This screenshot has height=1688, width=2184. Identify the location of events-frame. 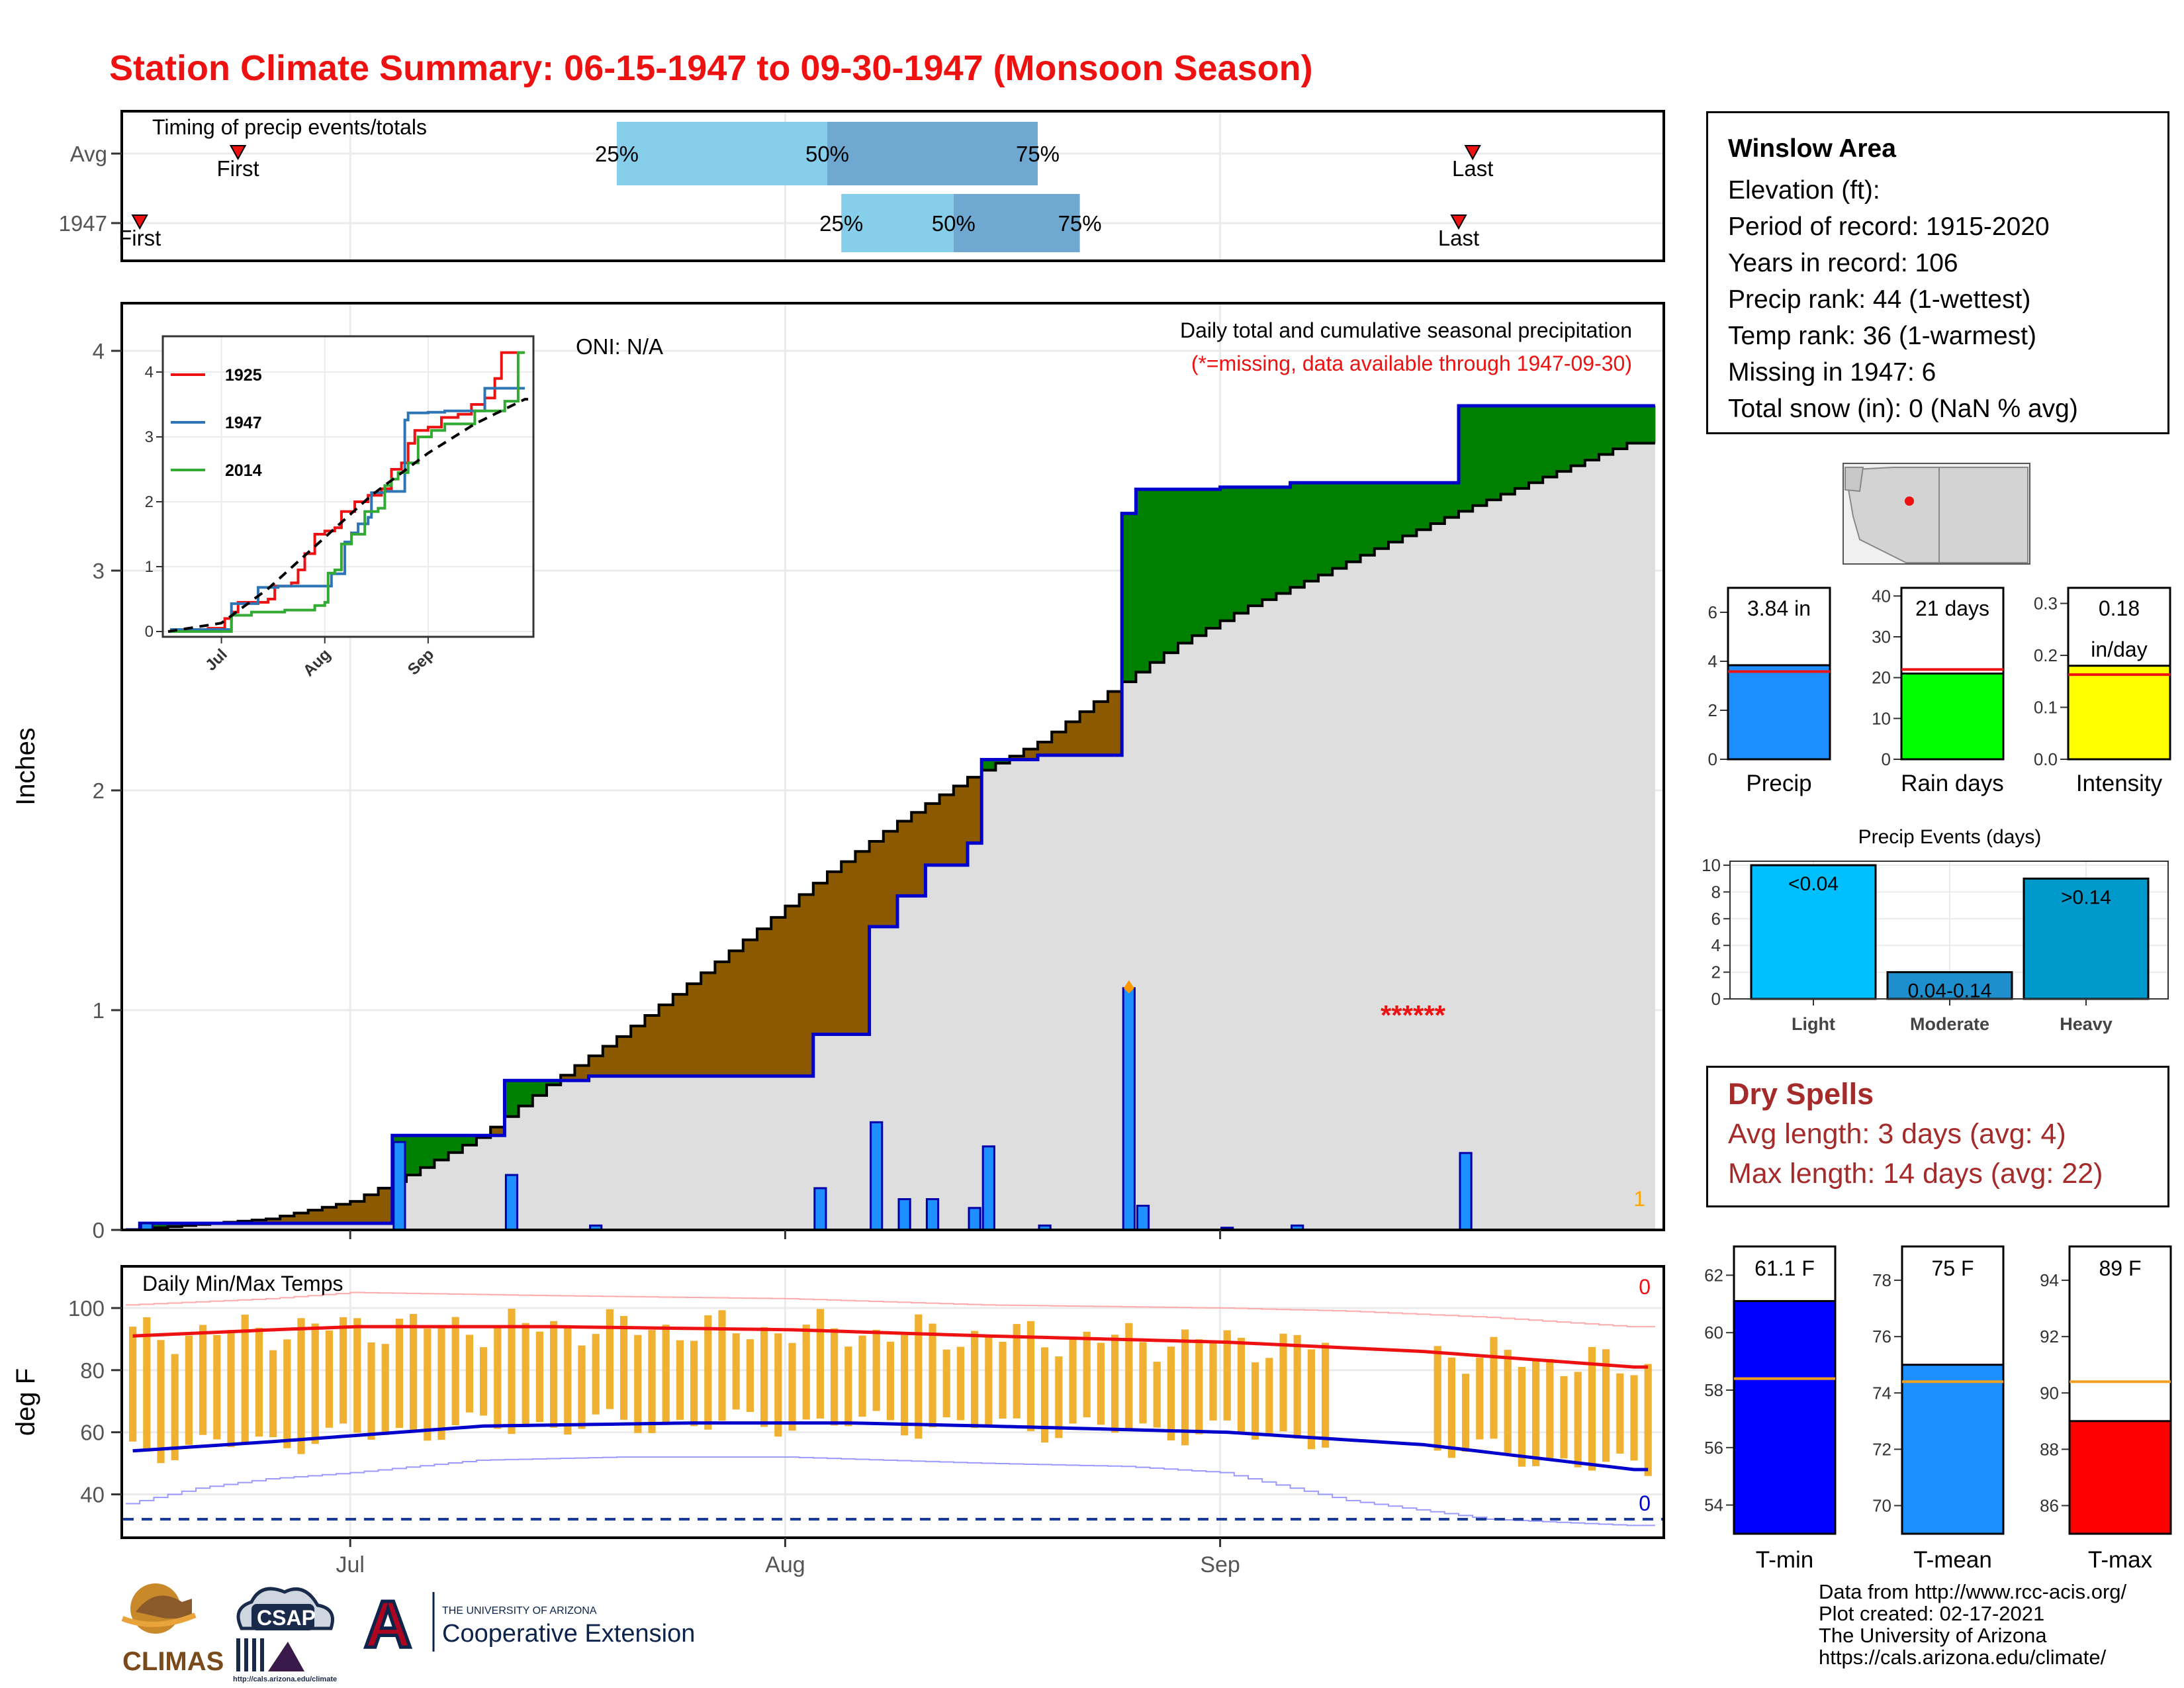
(1949, 930).